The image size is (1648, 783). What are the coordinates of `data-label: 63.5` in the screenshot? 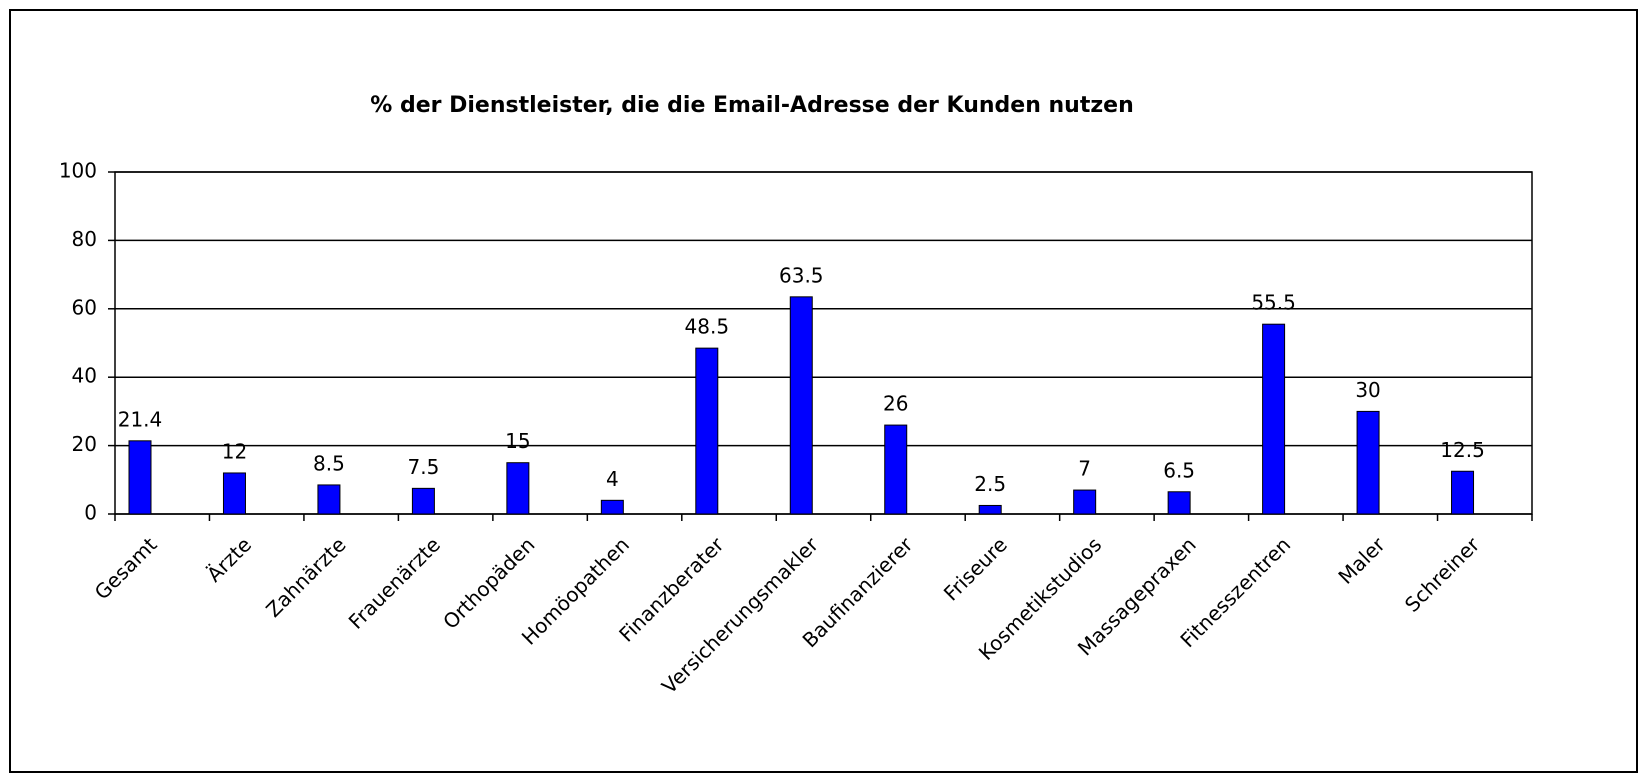 It's located at (801, 275).